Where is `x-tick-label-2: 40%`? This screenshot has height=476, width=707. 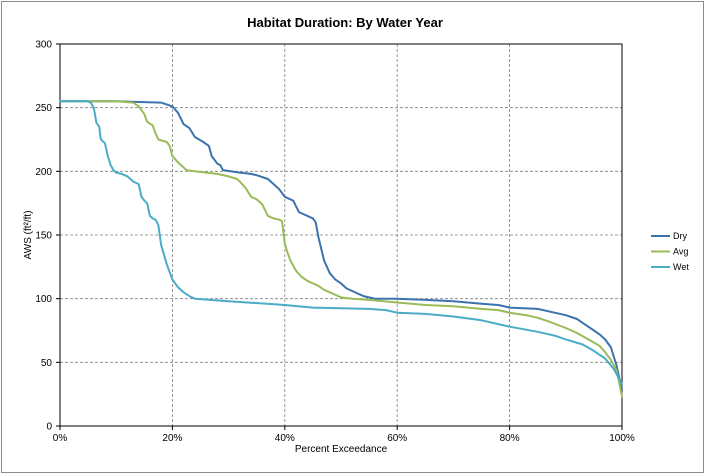
x-tick-label-2: 40% is located at coordinates (285, 438).